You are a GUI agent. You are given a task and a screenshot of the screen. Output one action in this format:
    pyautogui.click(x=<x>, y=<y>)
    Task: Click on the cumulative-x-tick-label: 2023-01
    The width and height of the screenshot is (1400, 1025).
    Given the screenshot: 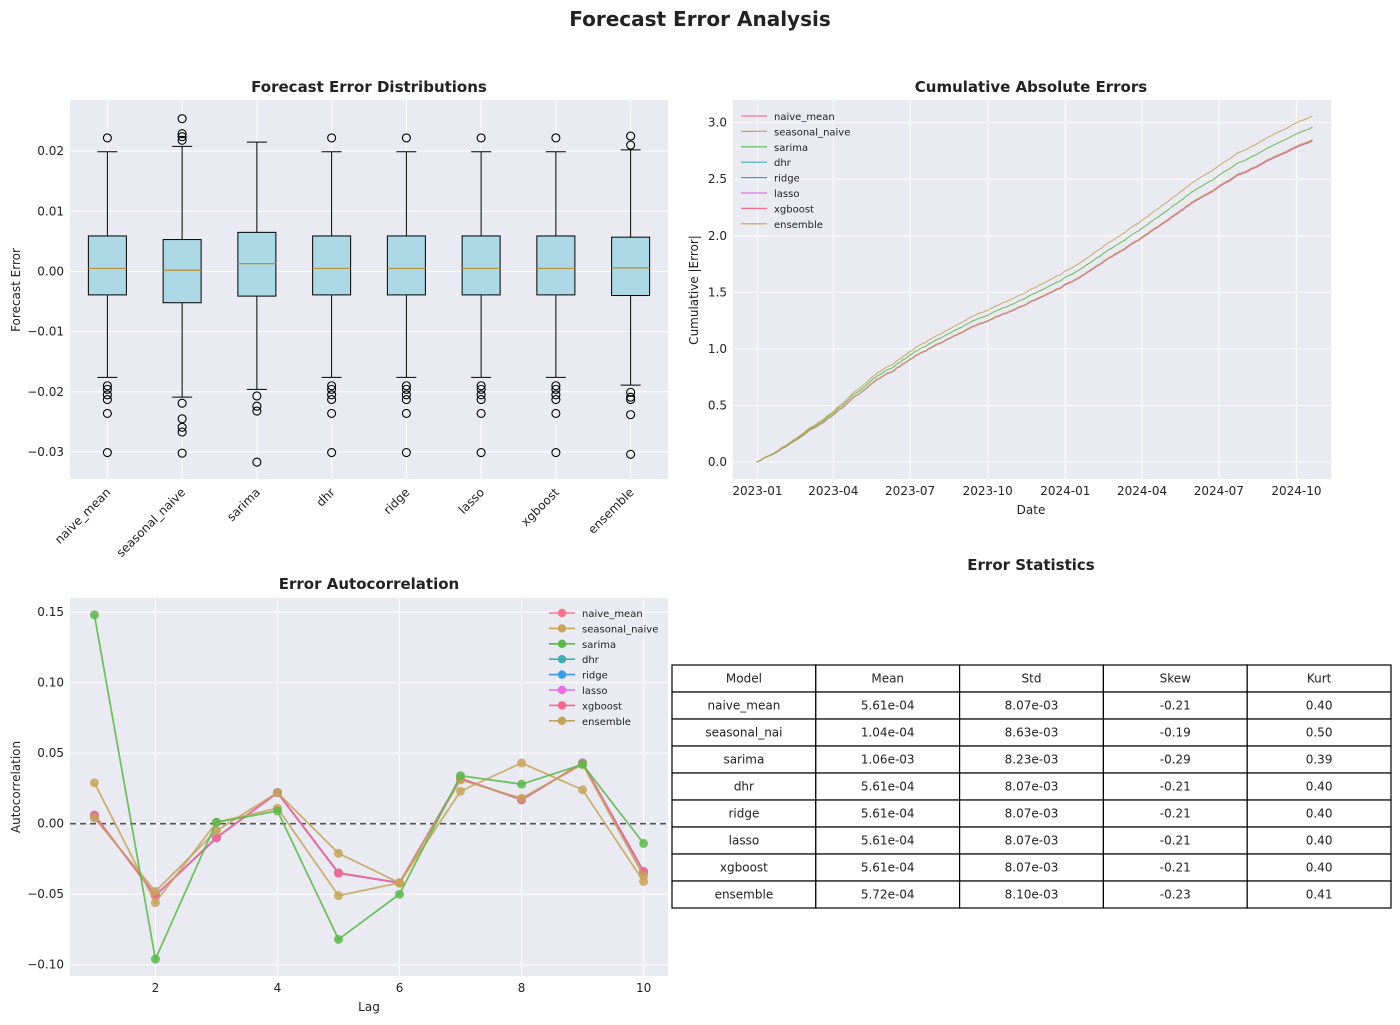 What is the action you would take?
    pyautogui.click(x=757, y=491)
    